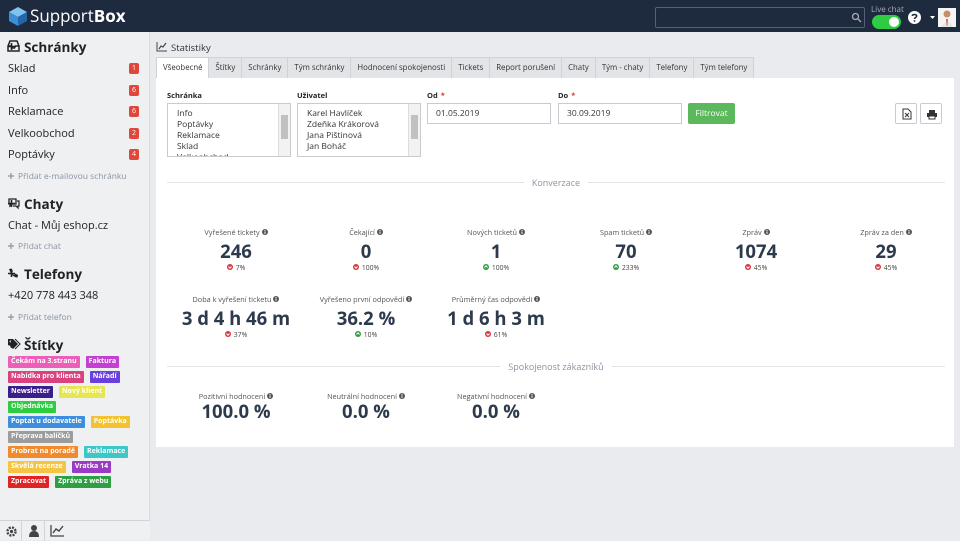  I want to click on stat-label: Vyřešené tickety, so click(236, 233).